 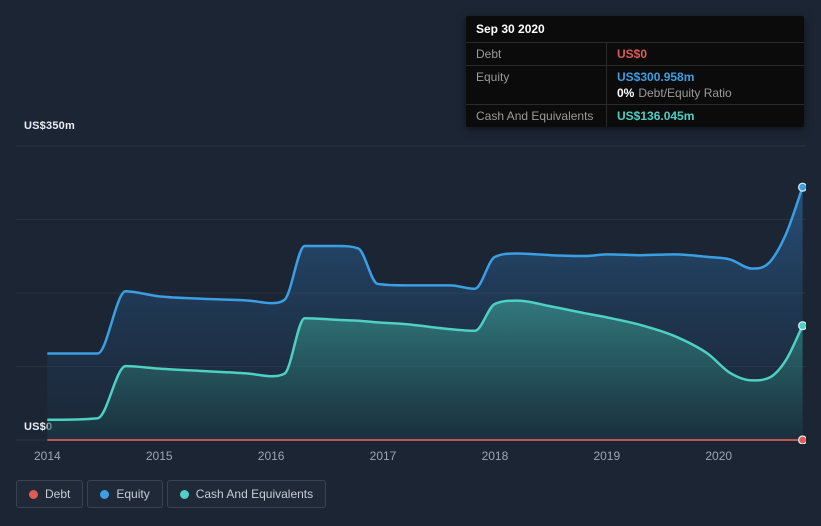 What do you see at coordinates (383, 456) in the screenshot?
I see `x-axis-label-2017: 2017` at bounding box center [383, 456].